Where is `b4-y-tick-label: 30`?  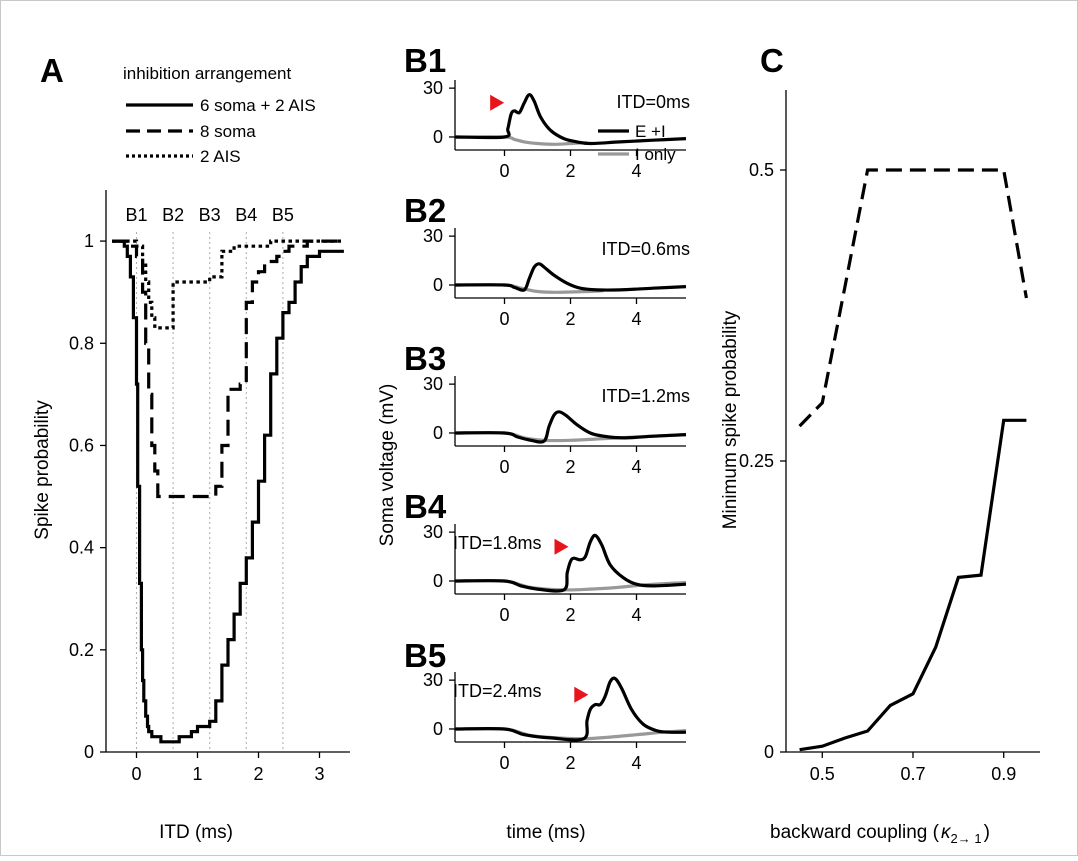 b4-y-tick-label: 30 is located at coordinates (433, 532).